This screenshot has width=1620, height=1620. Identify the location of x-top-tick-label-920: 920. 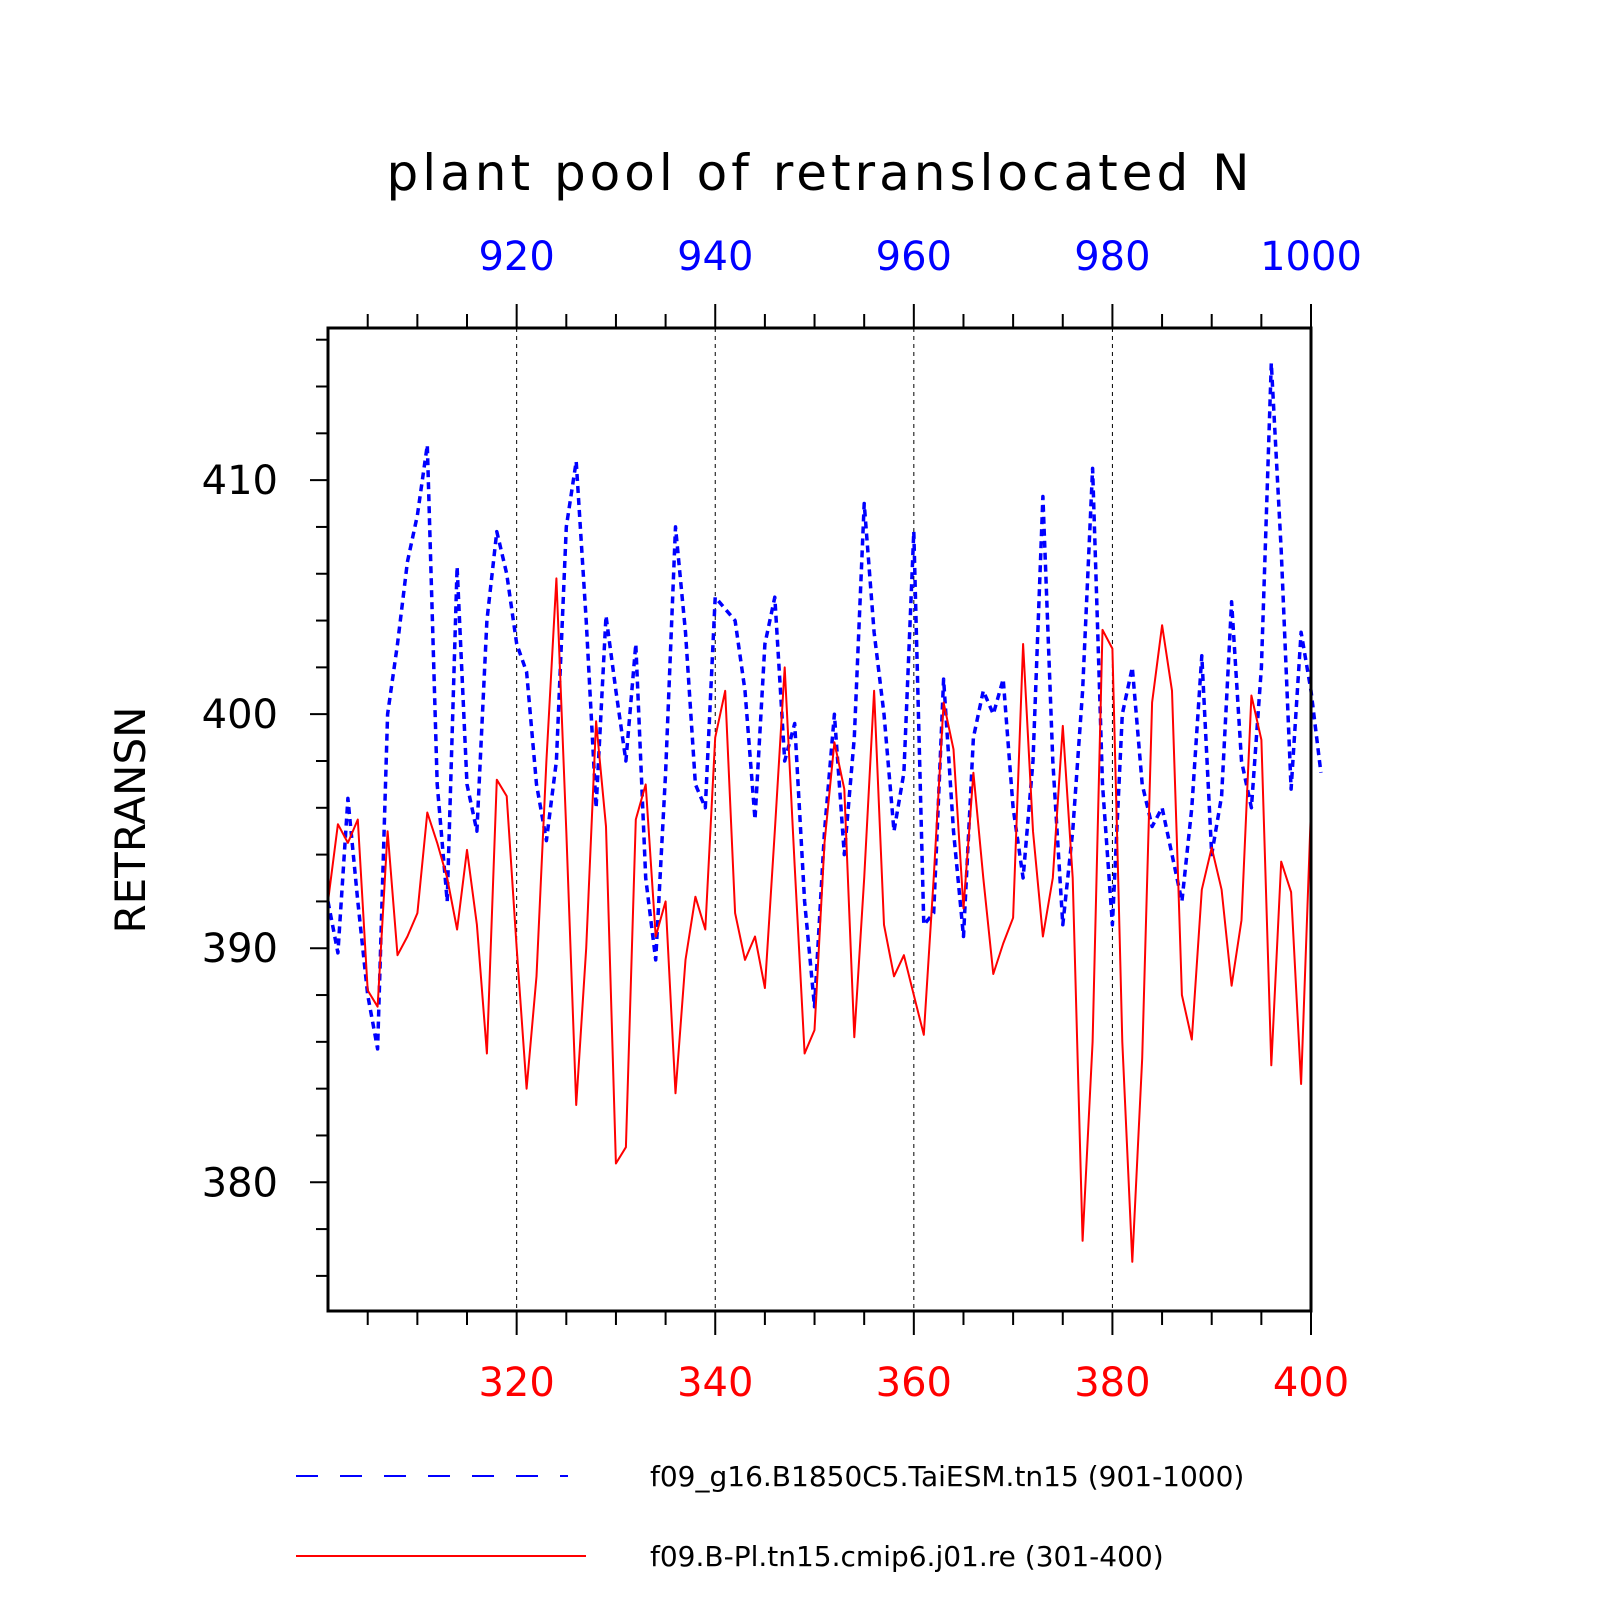
(516, 257).